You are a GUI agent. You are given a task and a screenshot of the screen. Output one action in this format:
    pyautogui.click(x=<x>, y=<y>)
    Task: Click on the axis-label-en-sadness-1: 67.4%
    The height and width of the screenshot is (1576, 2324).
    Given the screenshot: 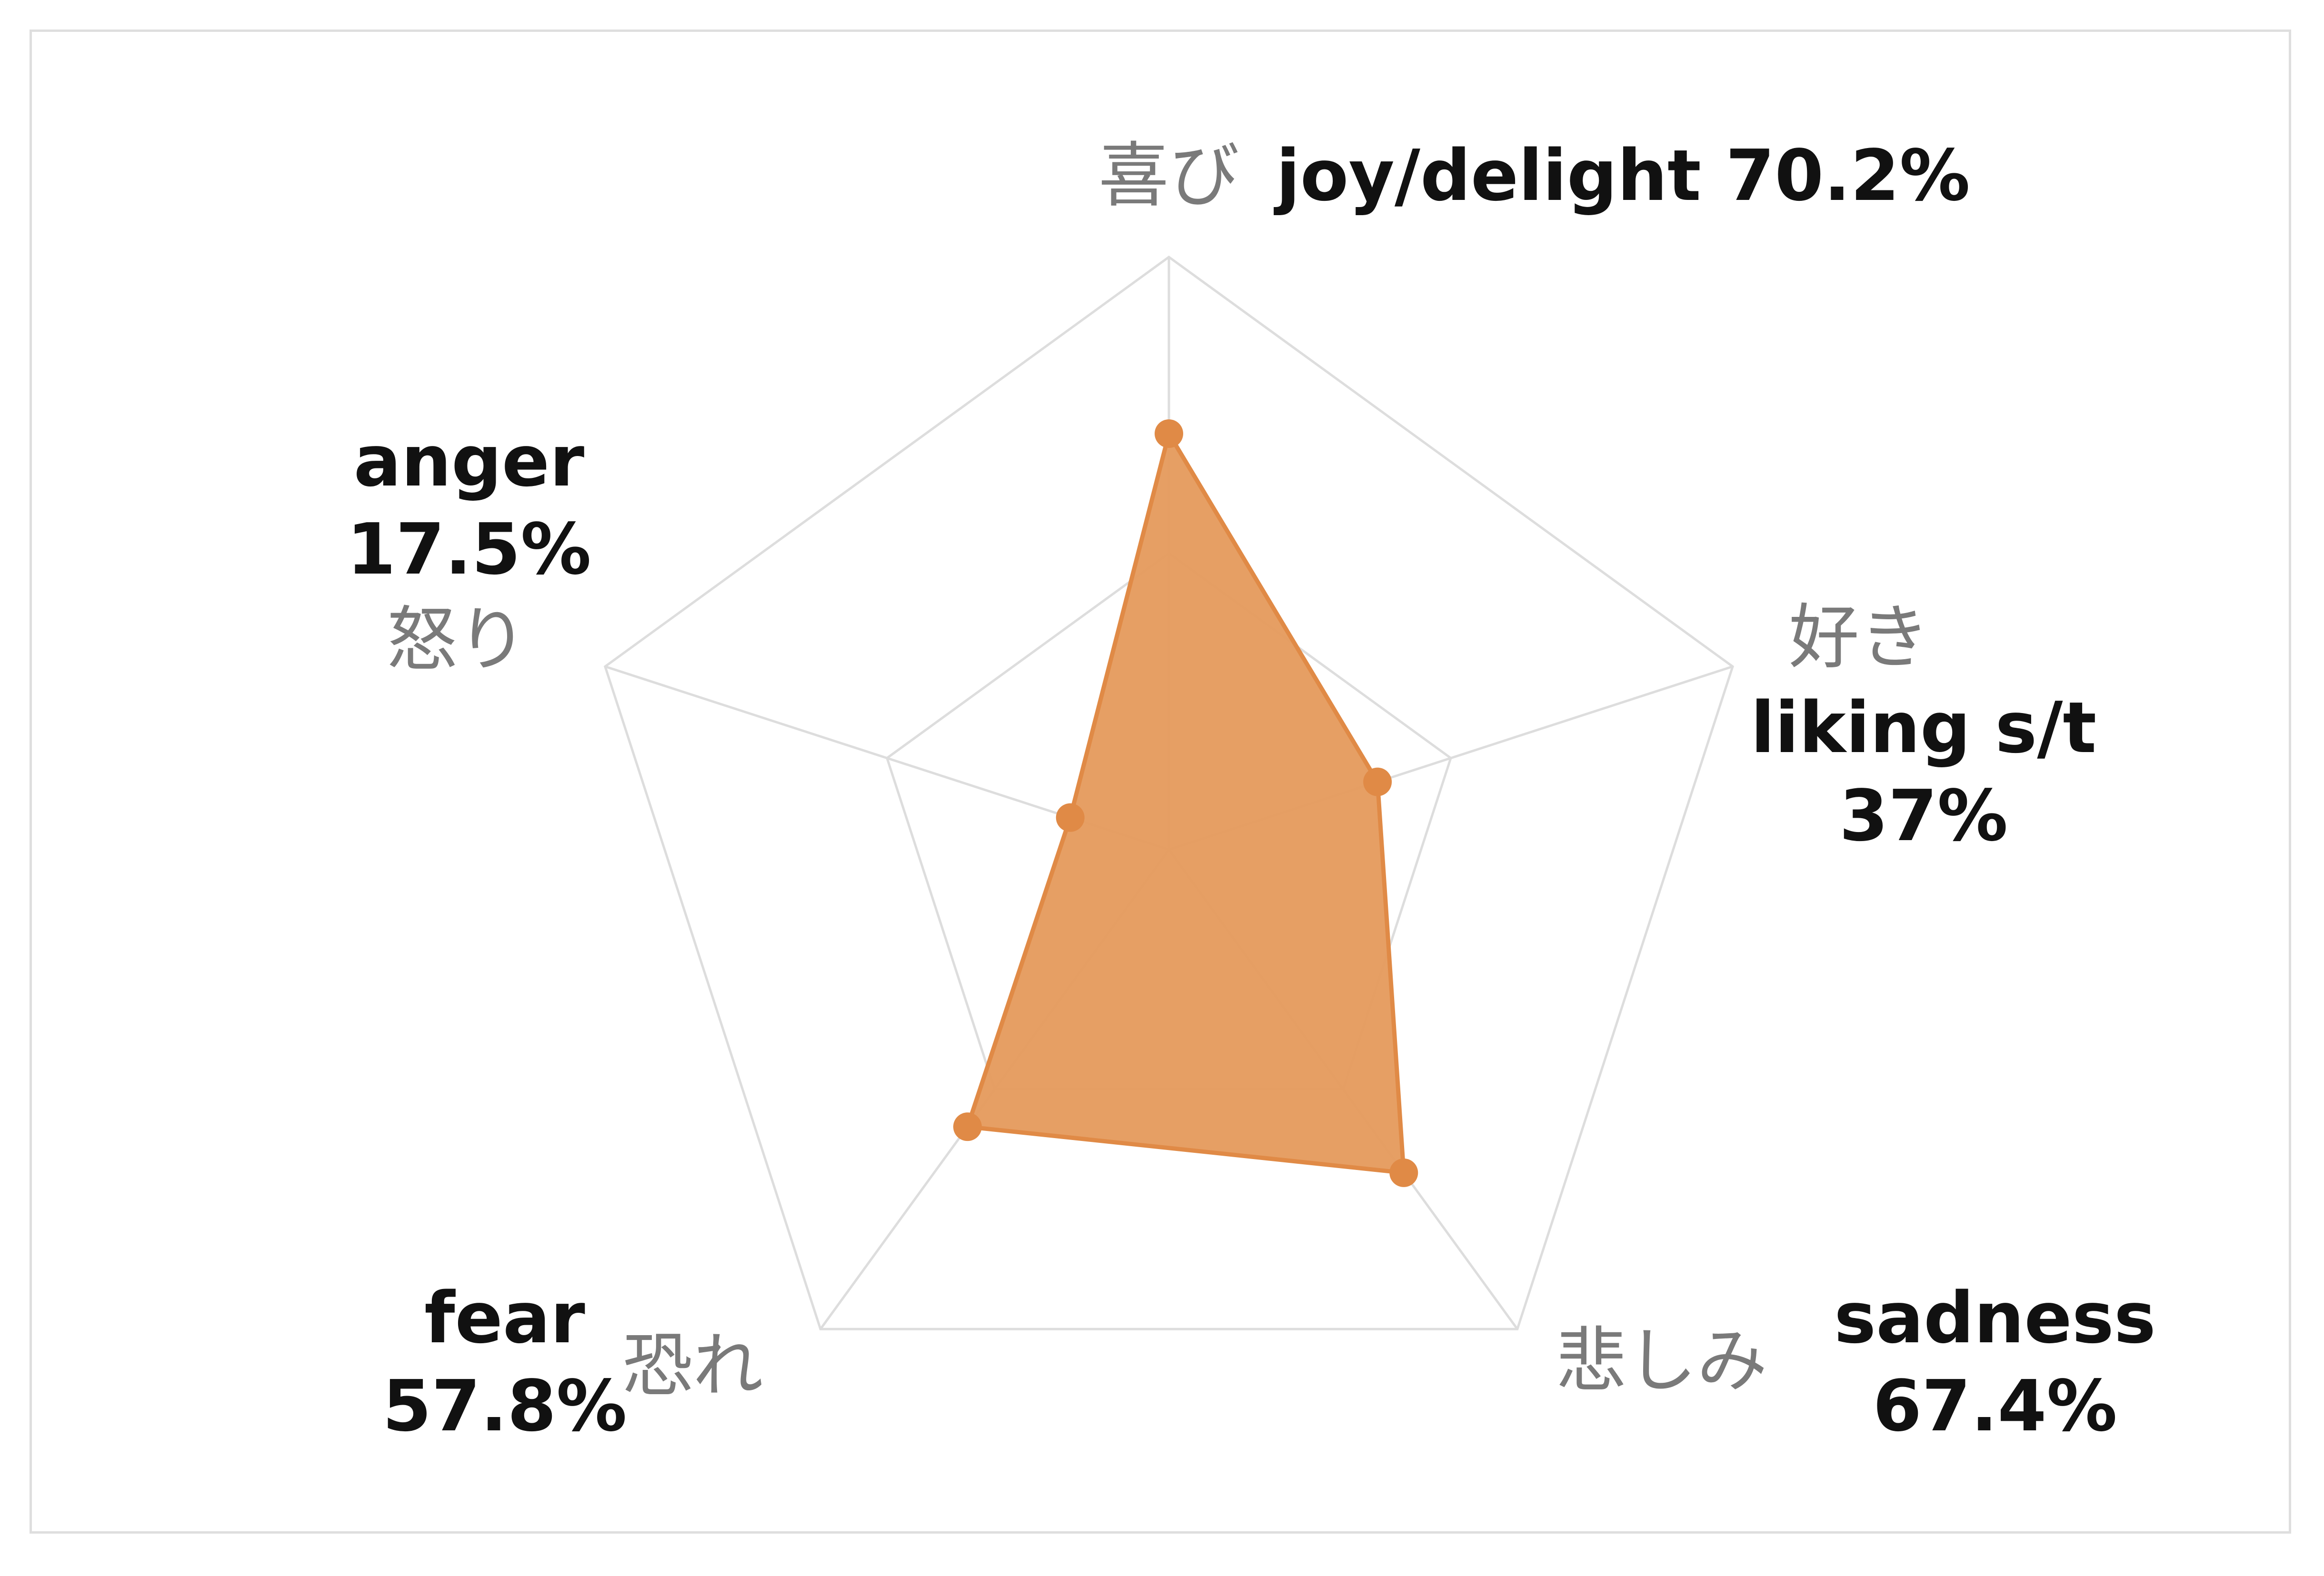 What is the action you would take?
    pyautogui.click(x=1995, y=1406)
    